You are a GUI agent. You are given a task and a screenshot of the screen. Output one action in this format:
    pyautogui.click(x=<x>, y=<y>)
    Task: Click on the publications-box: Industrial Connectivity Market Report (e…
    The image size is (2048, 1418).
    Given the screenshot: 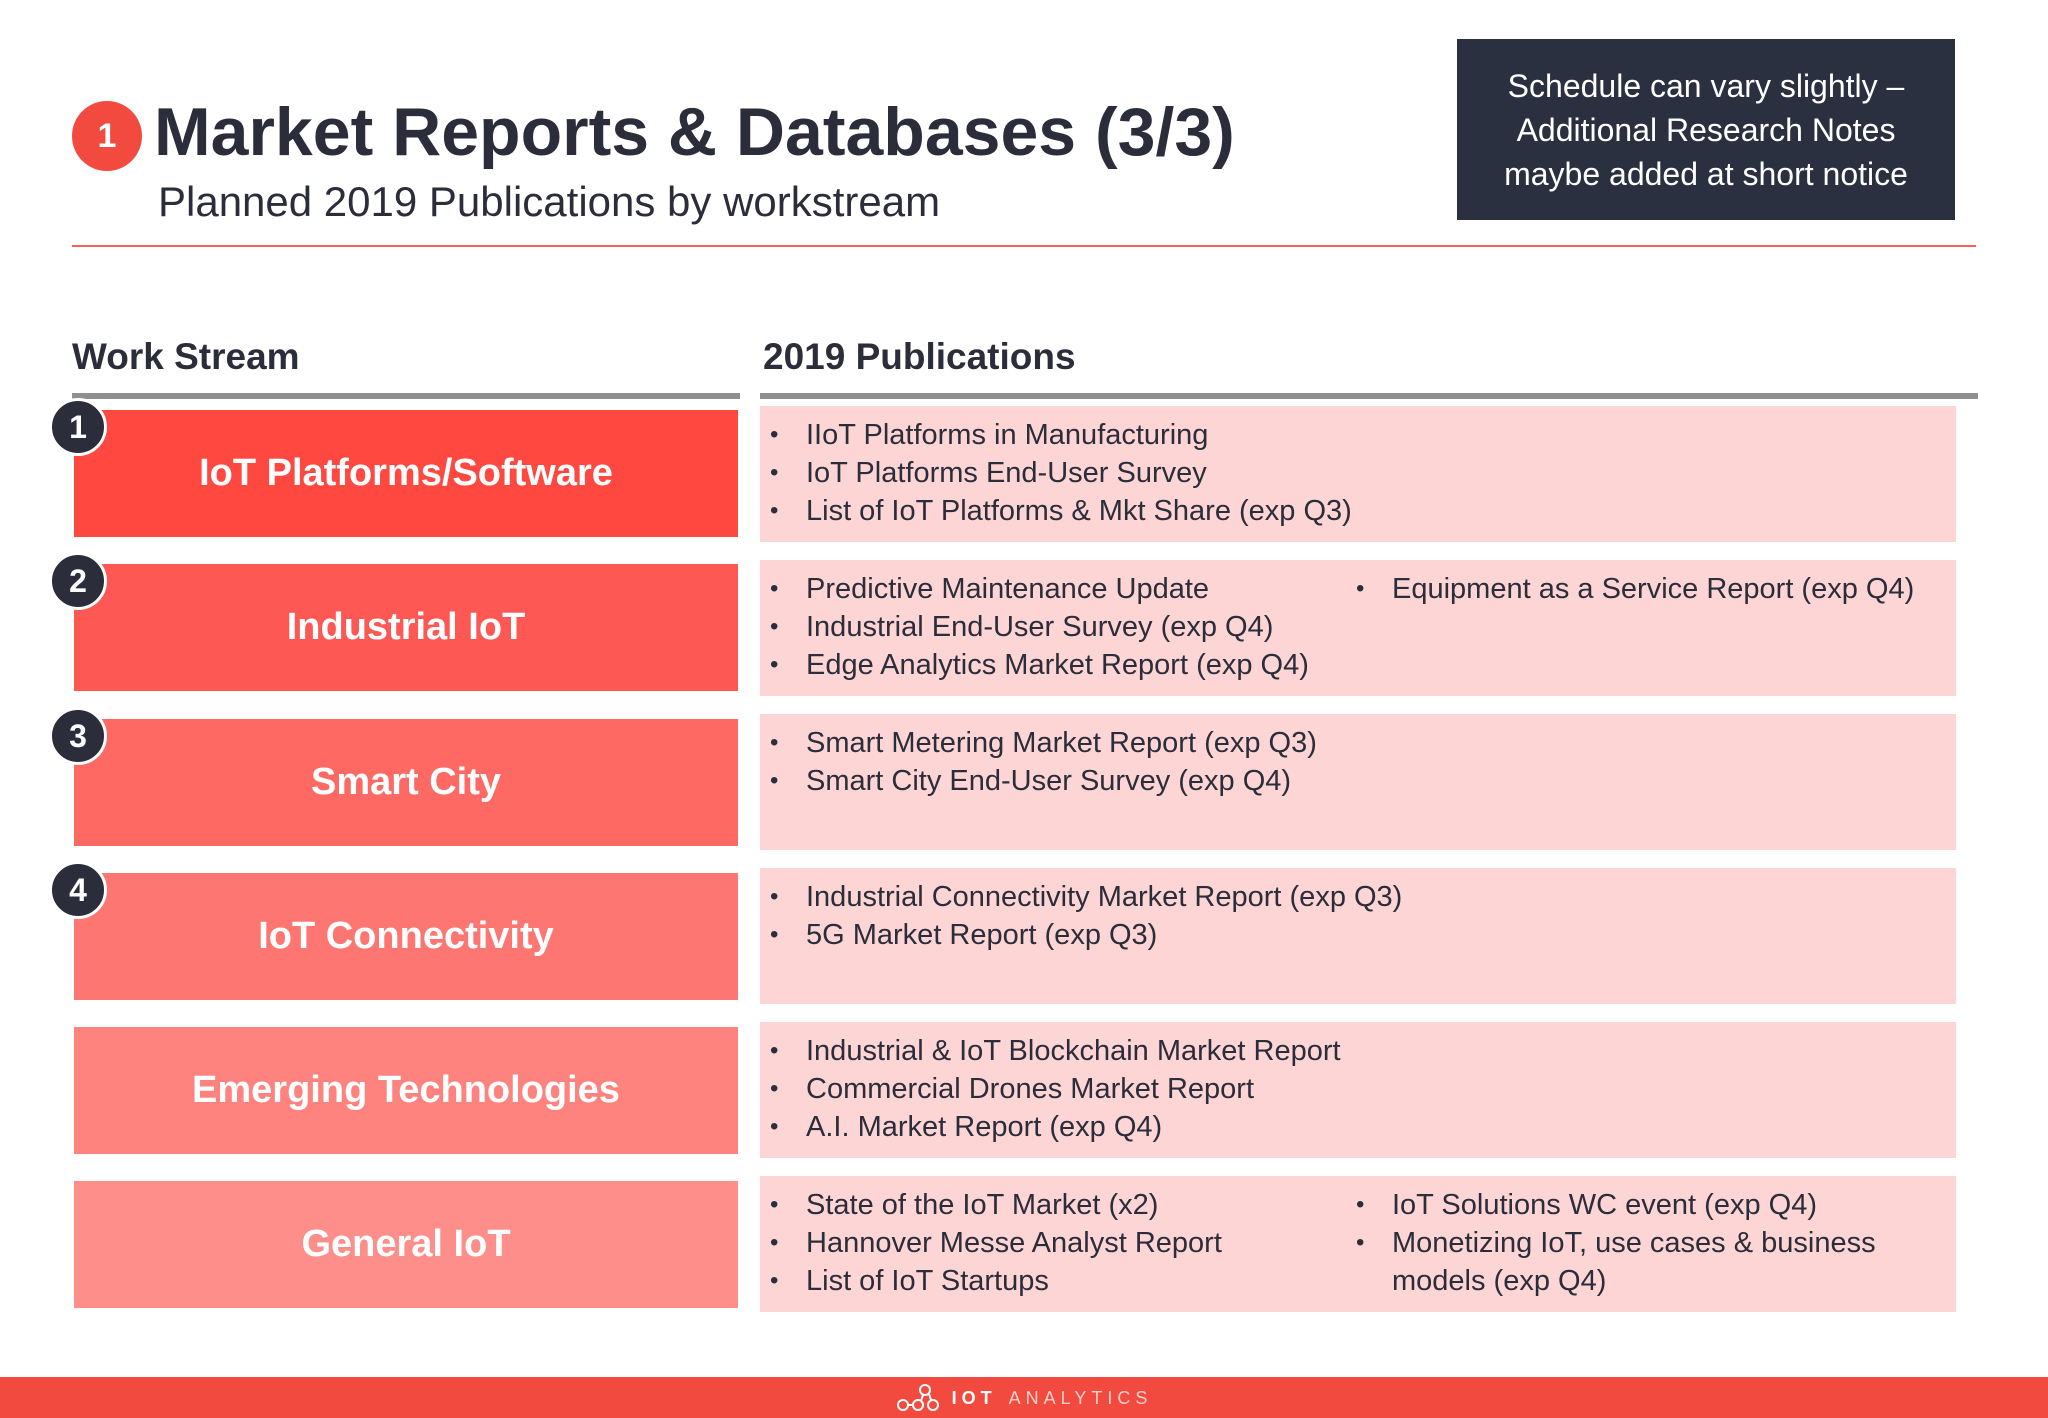 What is the action you would take?
    pyautogui.click(x=1358, y=936)
    